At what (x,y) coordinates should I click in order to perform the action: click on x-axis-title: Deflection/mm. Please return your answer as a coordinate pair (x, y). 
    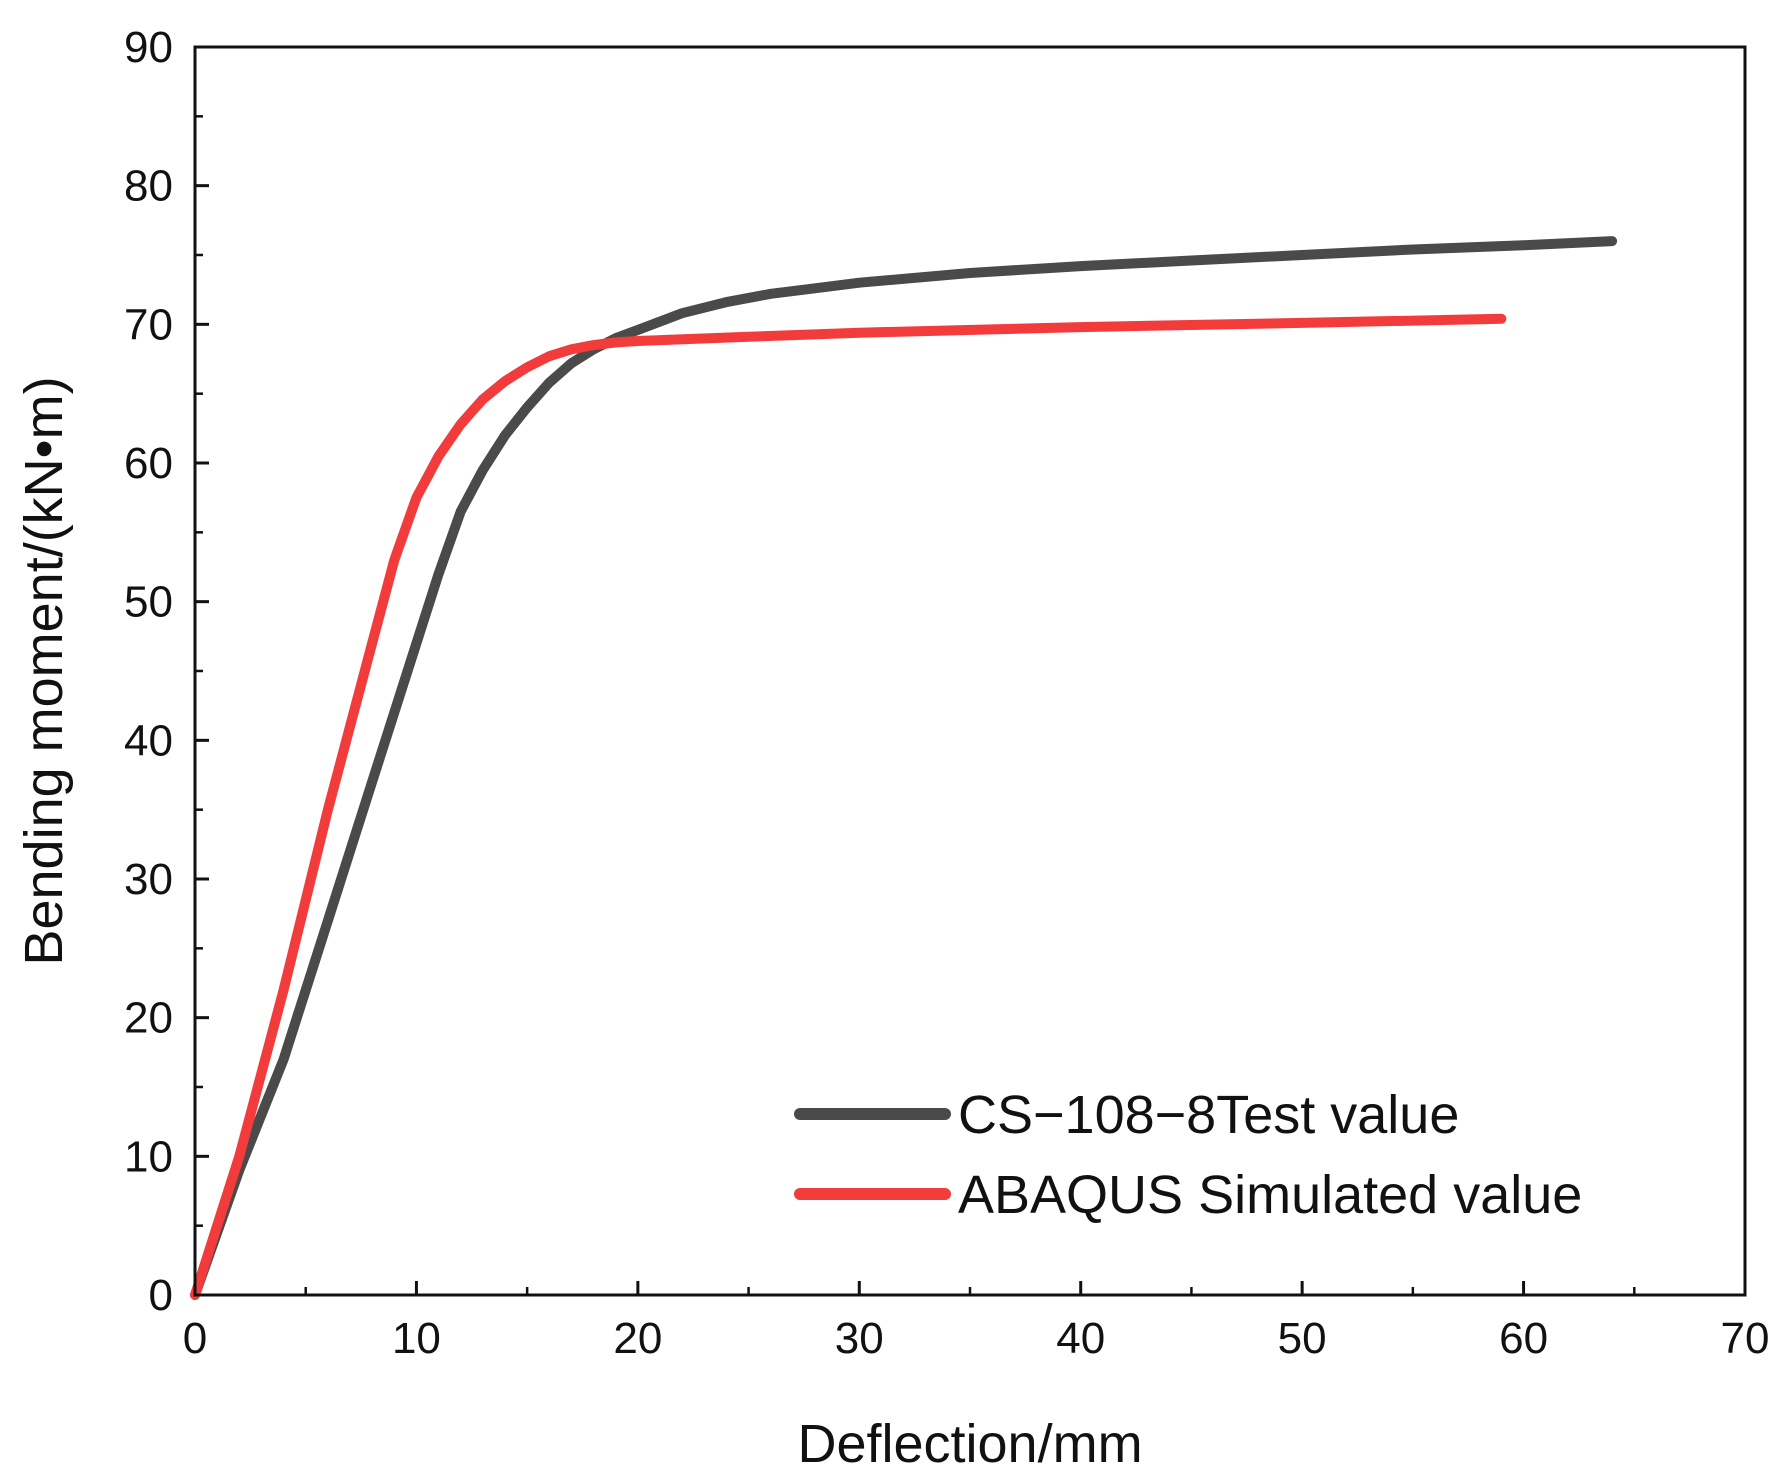
    Looking at the image, I should click on (969, 1444).